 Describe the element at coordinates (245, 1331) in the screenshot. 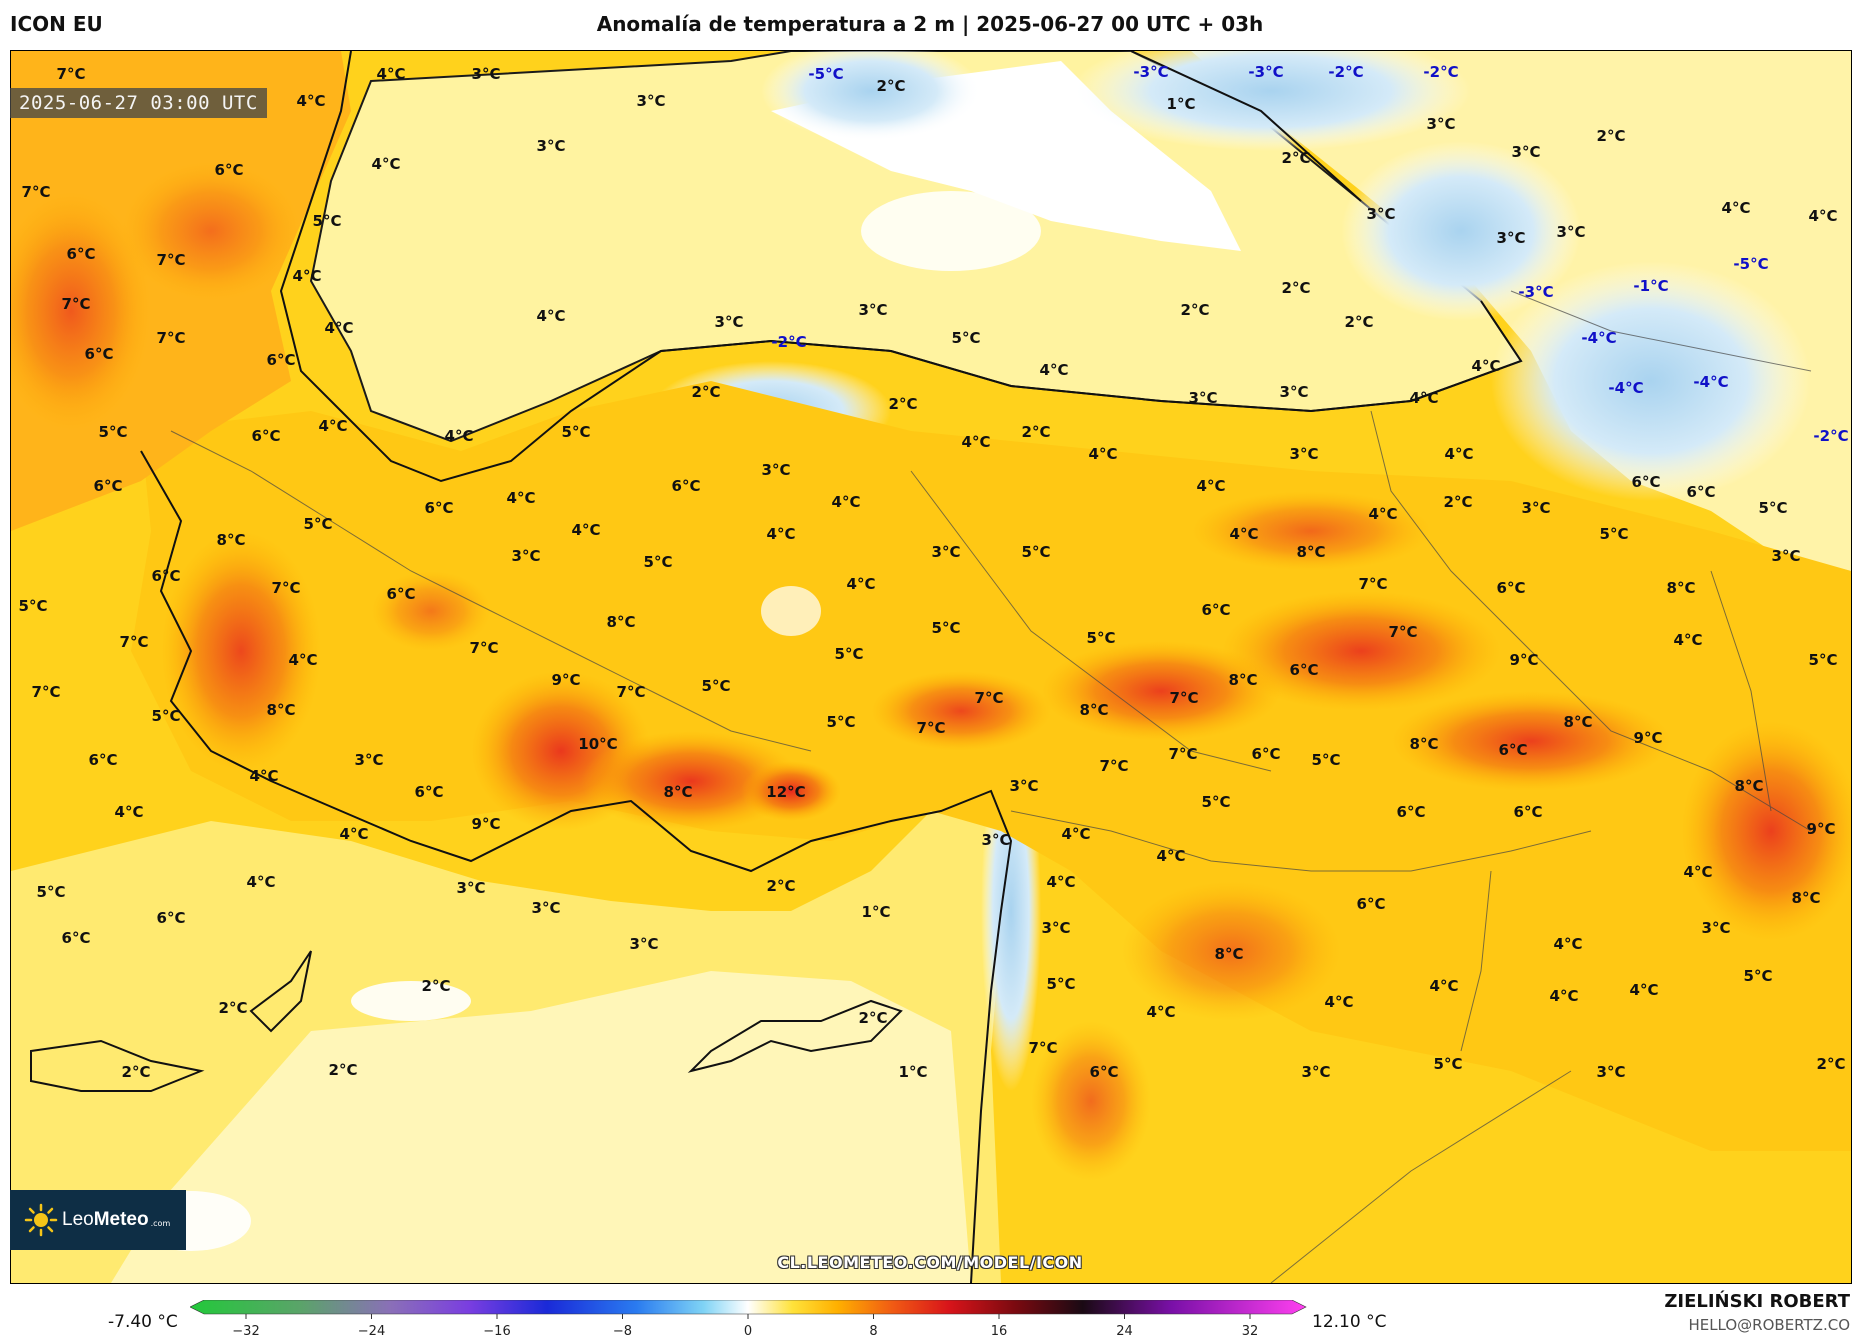

I see `colorbar-tick-label: −32` at that location.